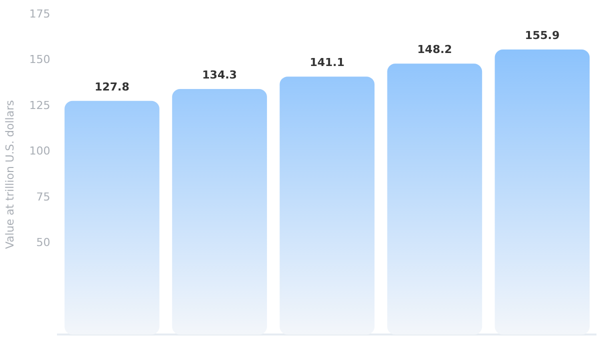 This screenshot has height=357, width=600. What do you see at coordinates (327, 62) in the screenshot?
I see `data-label: 141.1` at bounding box center [327, 62].